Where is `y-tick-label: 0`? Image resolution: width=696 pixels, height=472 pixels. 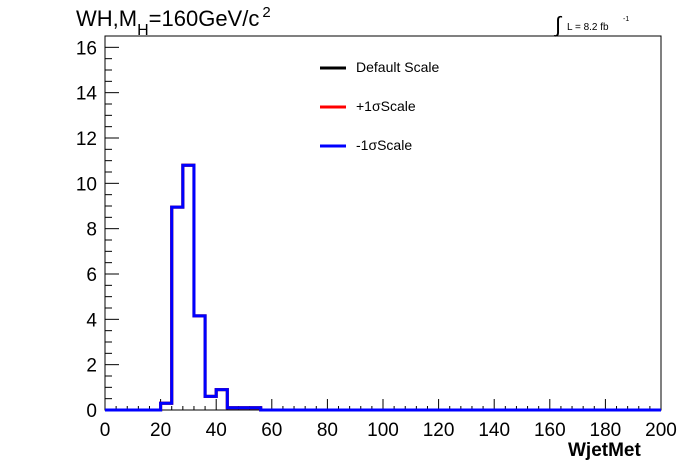 y-tick-label: 0 is located at coordinates (91, 411).